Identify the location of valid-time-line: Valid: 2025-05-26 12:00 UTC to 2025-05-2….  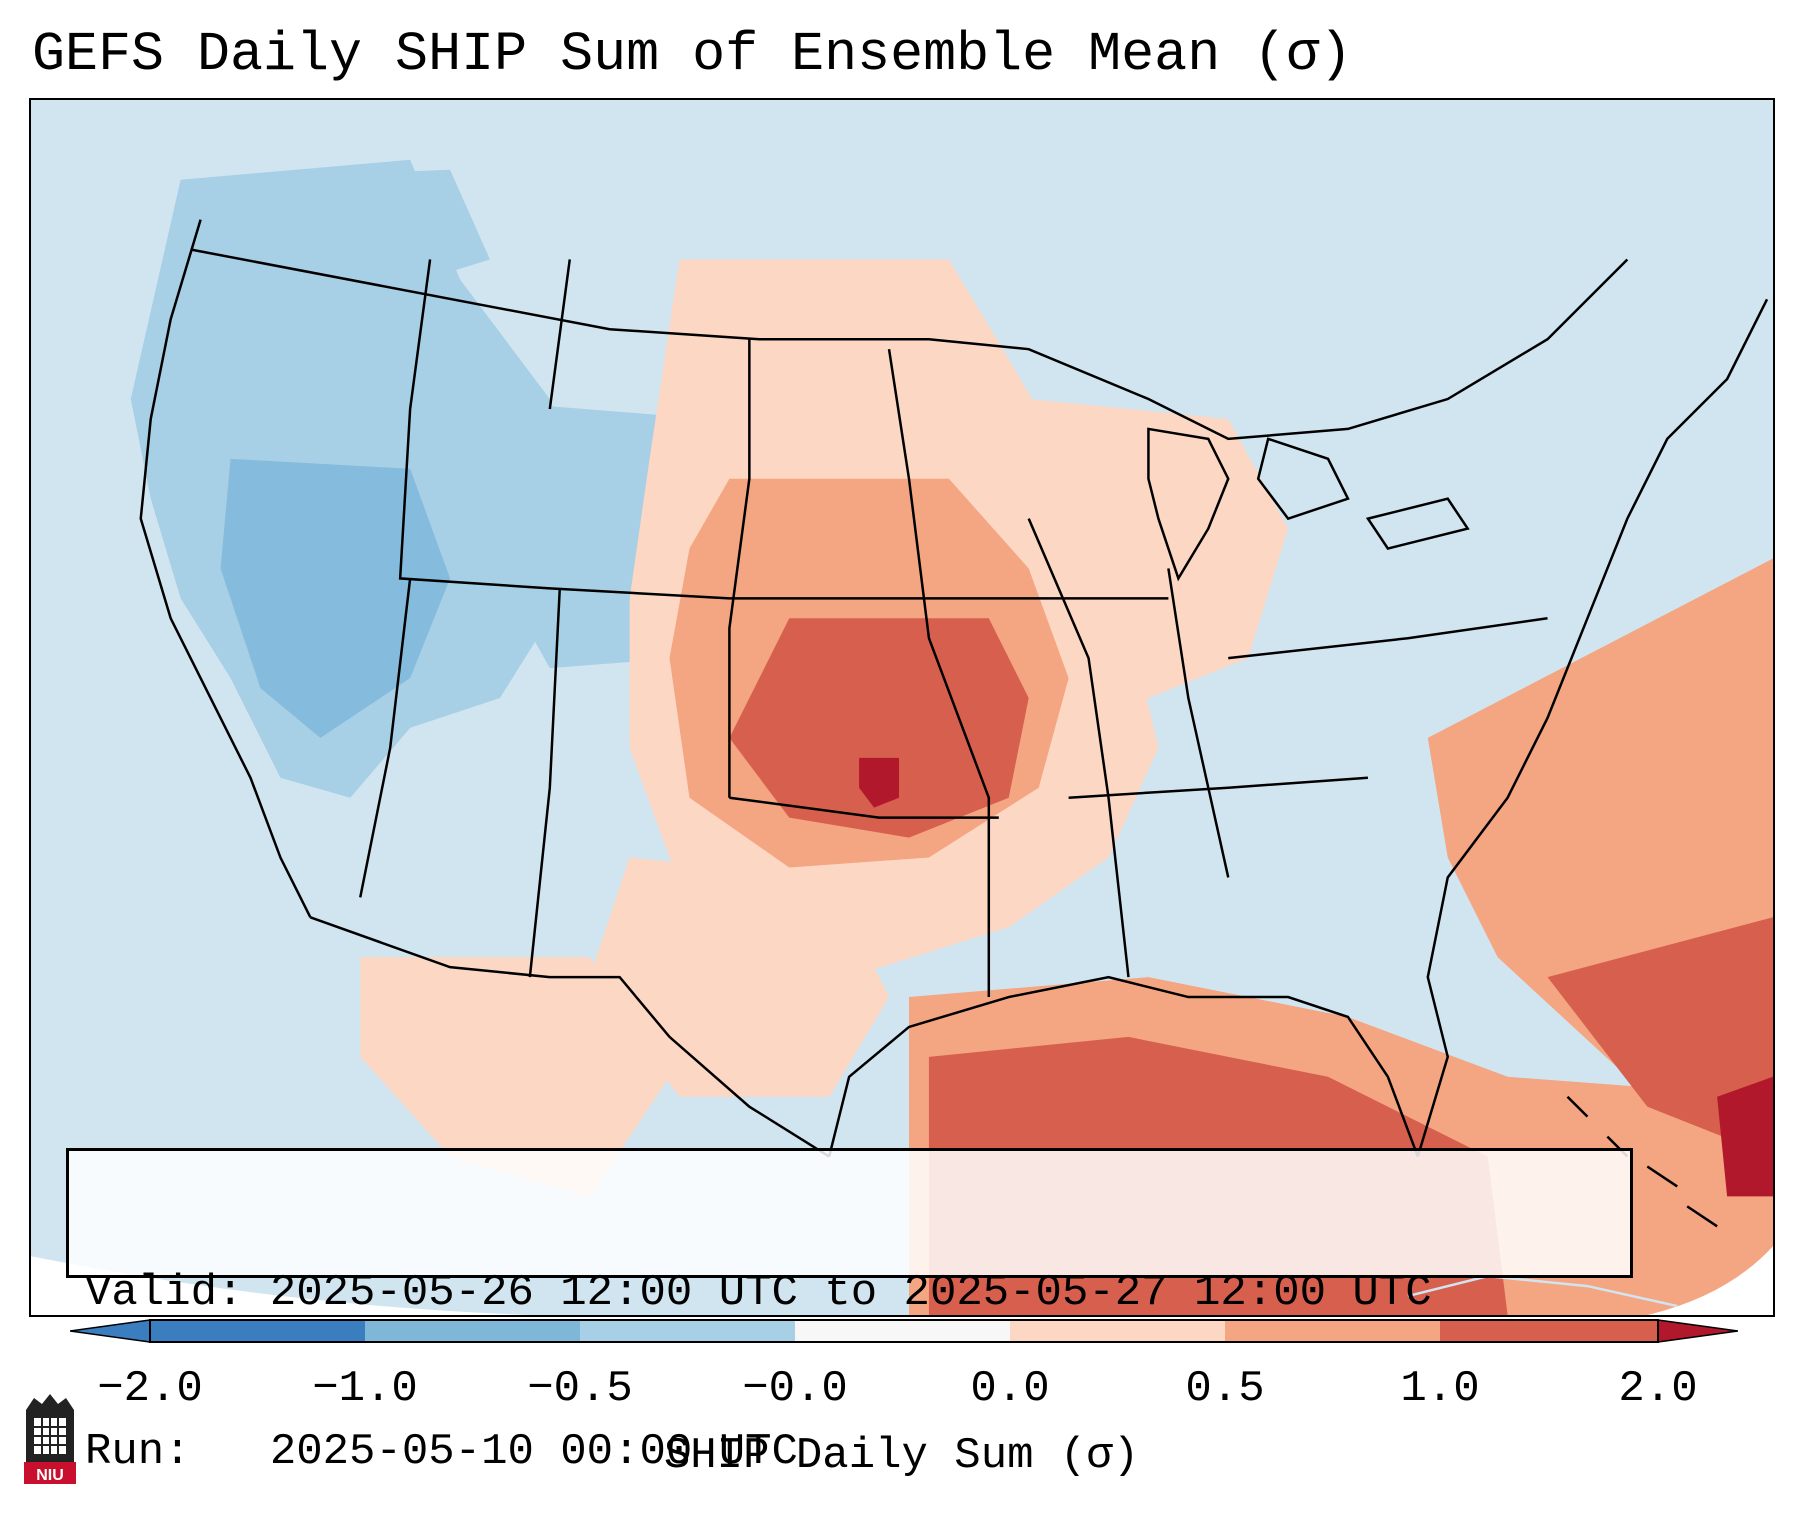
(758, 1293).